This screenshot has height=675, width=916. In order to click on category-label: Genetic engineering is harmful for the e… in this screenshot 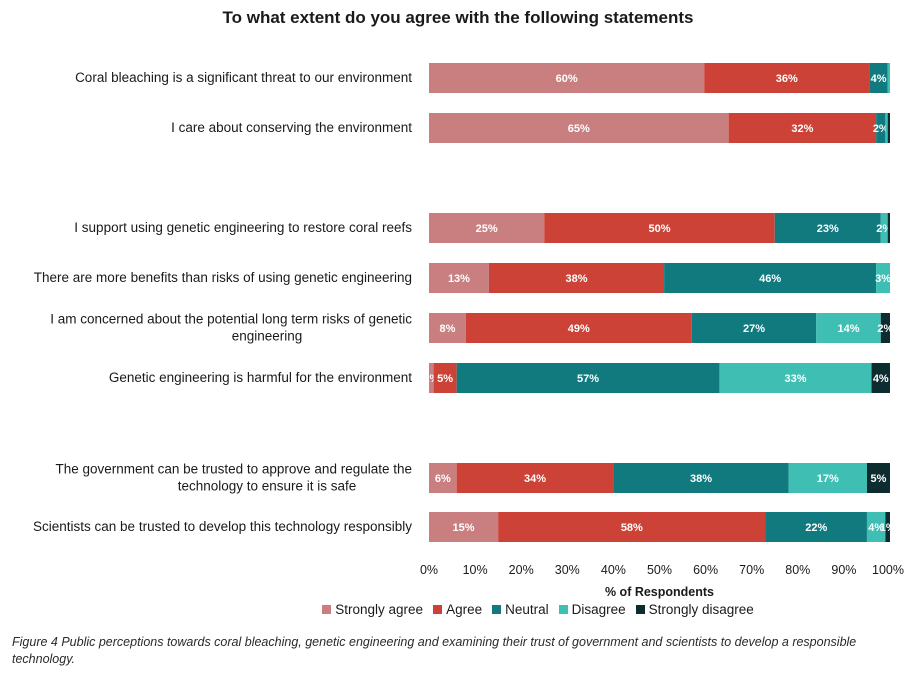, I will do `click(260, 377)`.